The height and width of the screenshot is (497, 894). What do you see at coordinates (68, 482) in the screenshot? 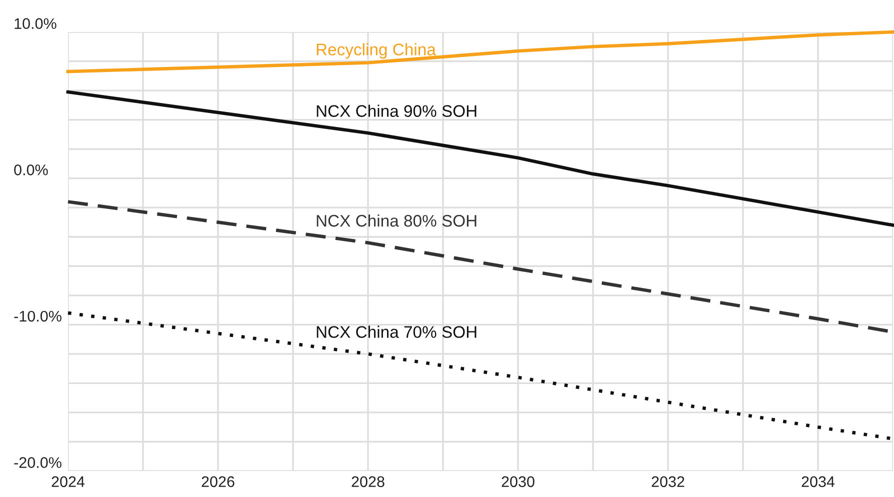
I see `x-tick-label: 2024` at bounding box center [68, 482].